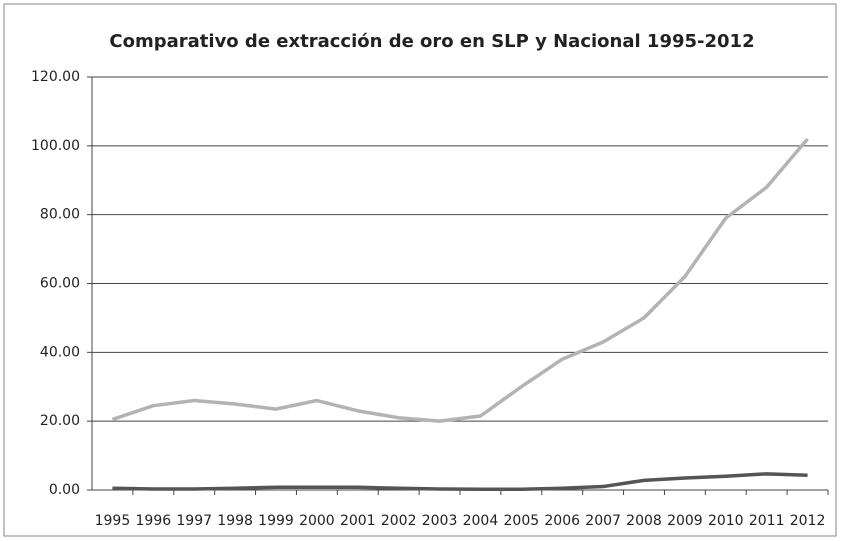 The image size is (842, 541). I want to click on x-tick-label: 2005, so click(522, 521).